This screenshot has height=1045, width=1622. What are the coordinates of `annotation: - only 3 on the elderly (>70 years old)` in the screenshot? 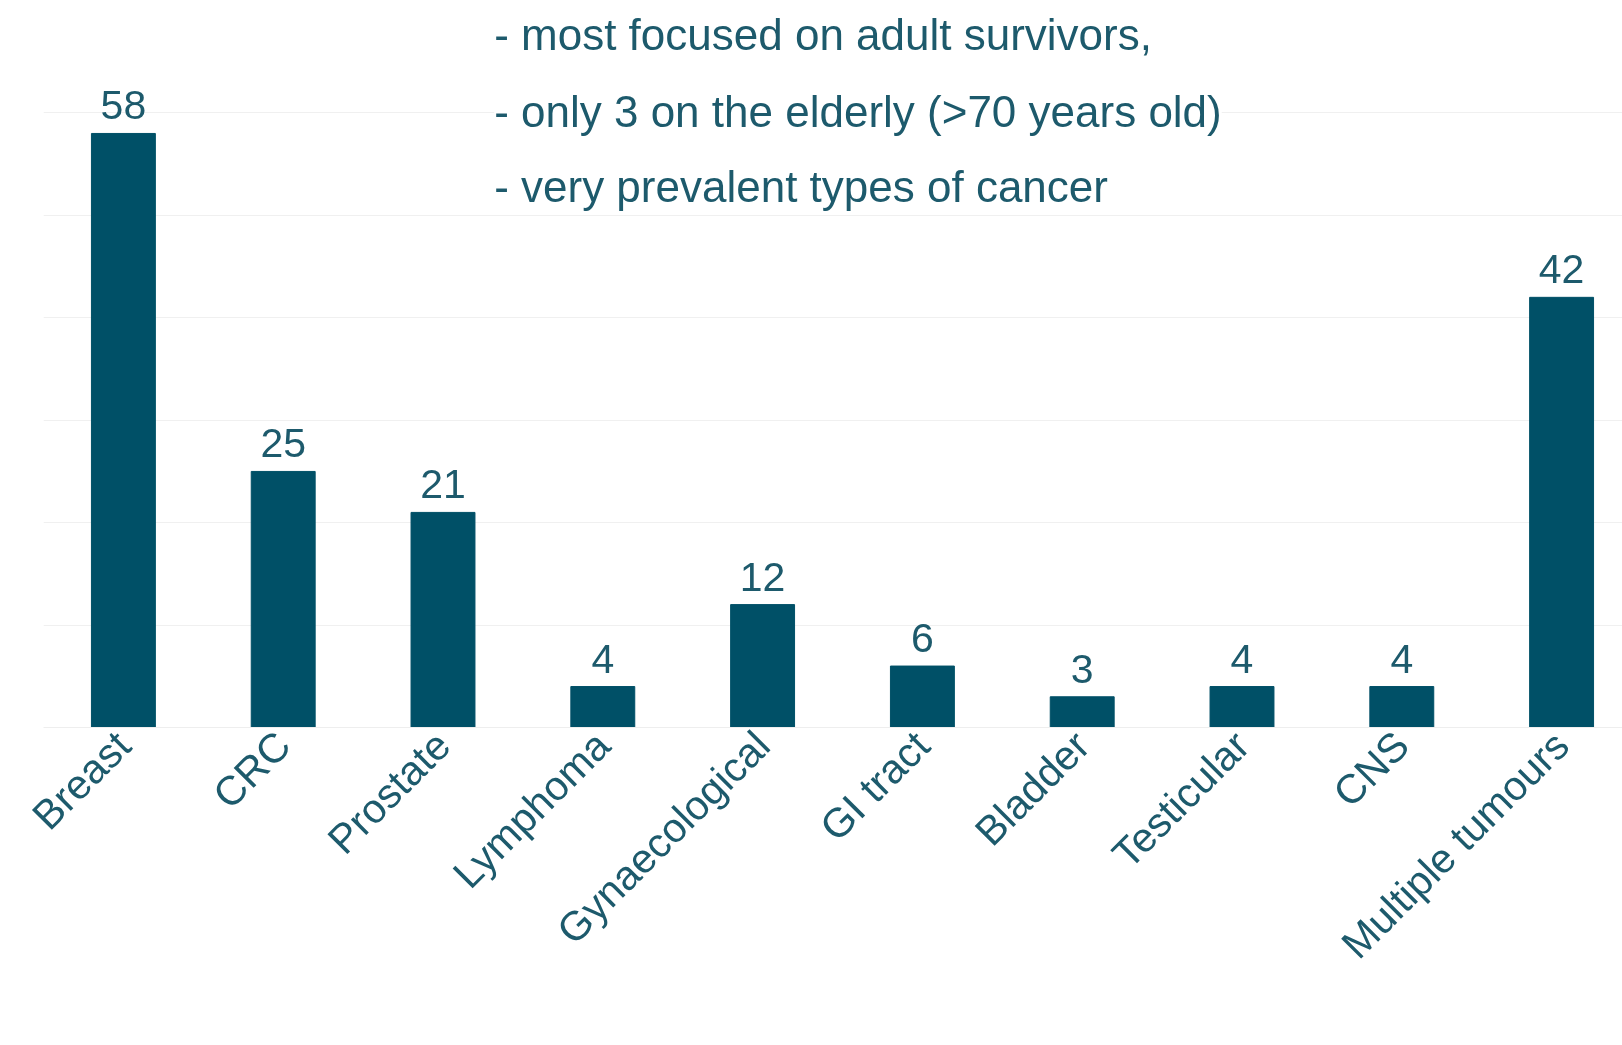 It's located at (858, 111).